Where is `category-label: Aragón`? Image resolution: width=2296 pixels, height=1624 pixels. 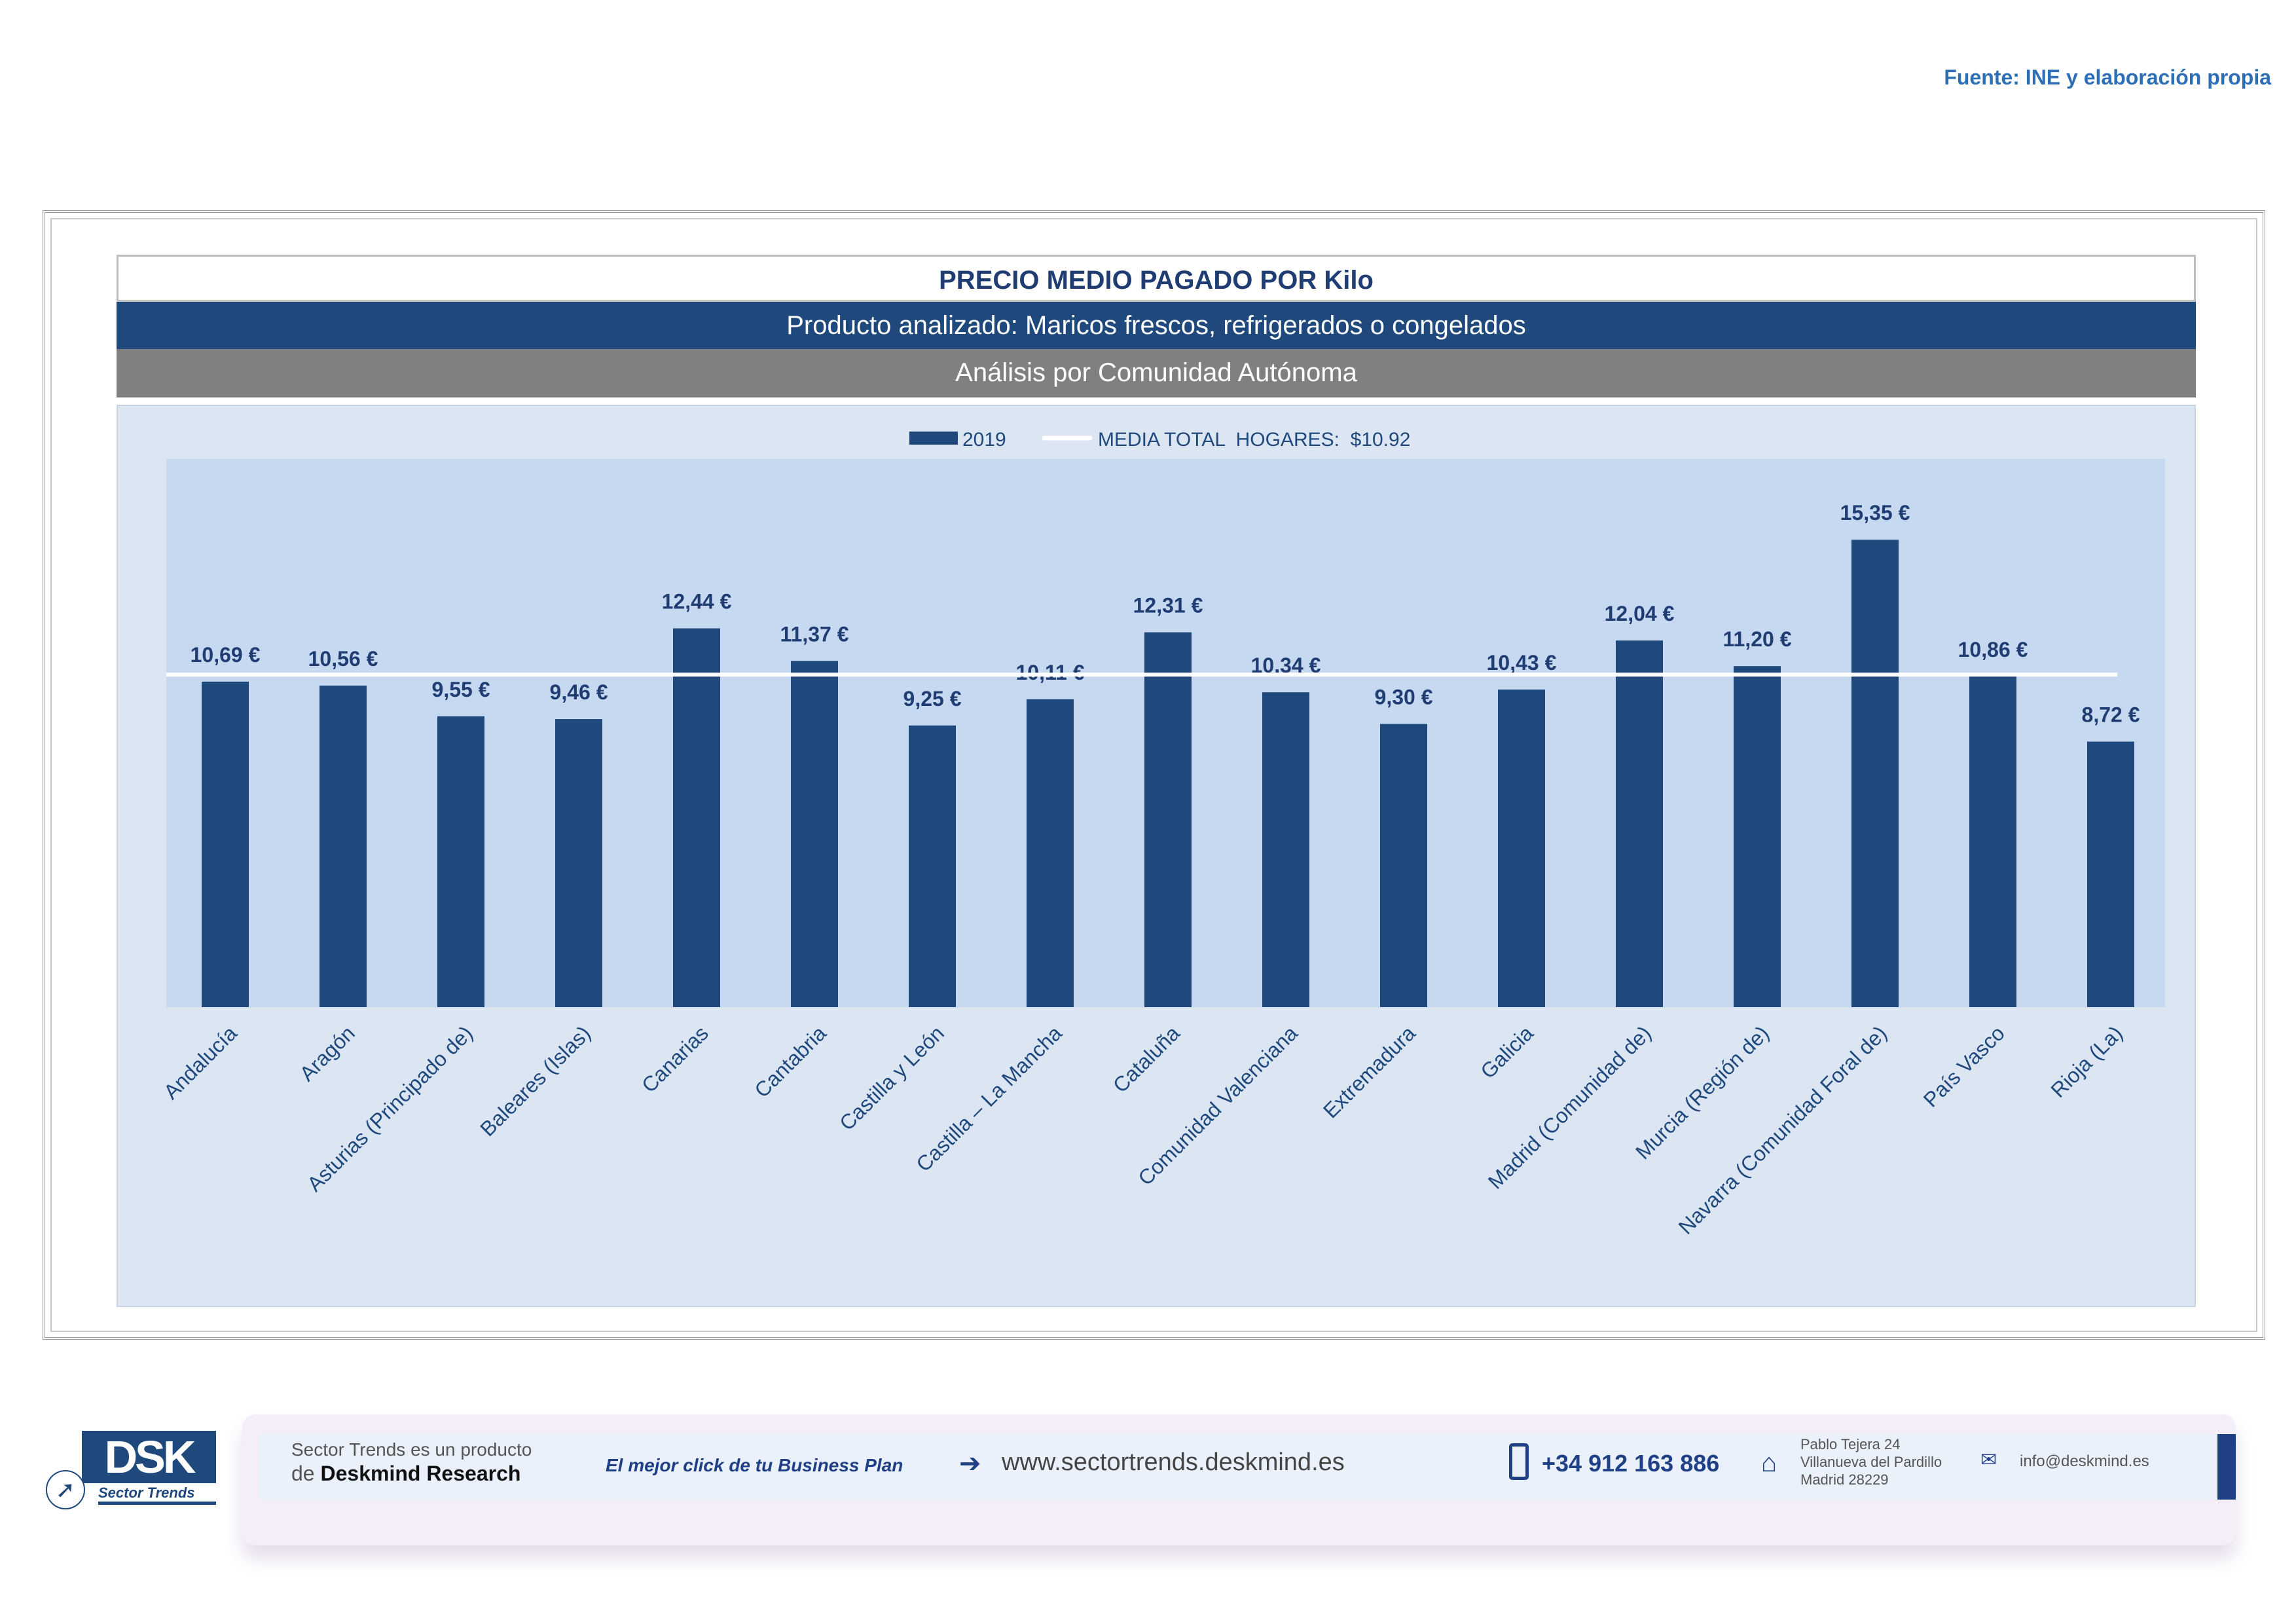 category-label: Aragón is located at coordinates (327, 1053).